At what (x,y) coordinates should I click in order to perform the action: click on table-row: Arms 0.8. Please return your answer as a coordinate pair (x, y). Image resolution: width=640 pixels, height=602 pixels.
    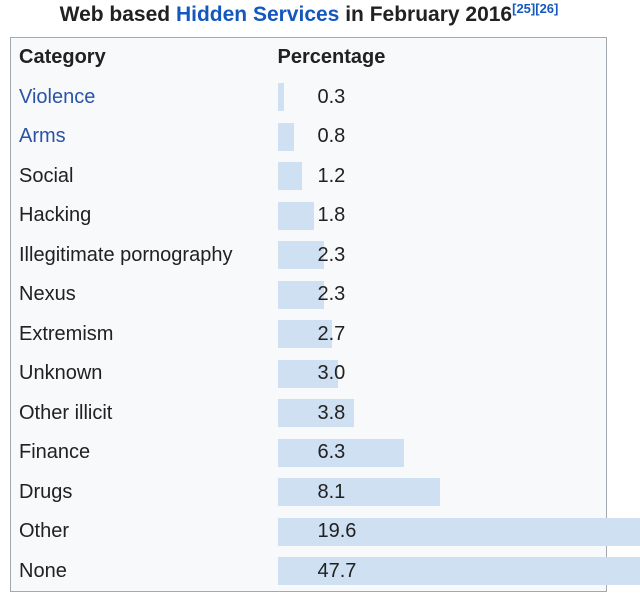
    Looking at the image, I should click on (309, 137).